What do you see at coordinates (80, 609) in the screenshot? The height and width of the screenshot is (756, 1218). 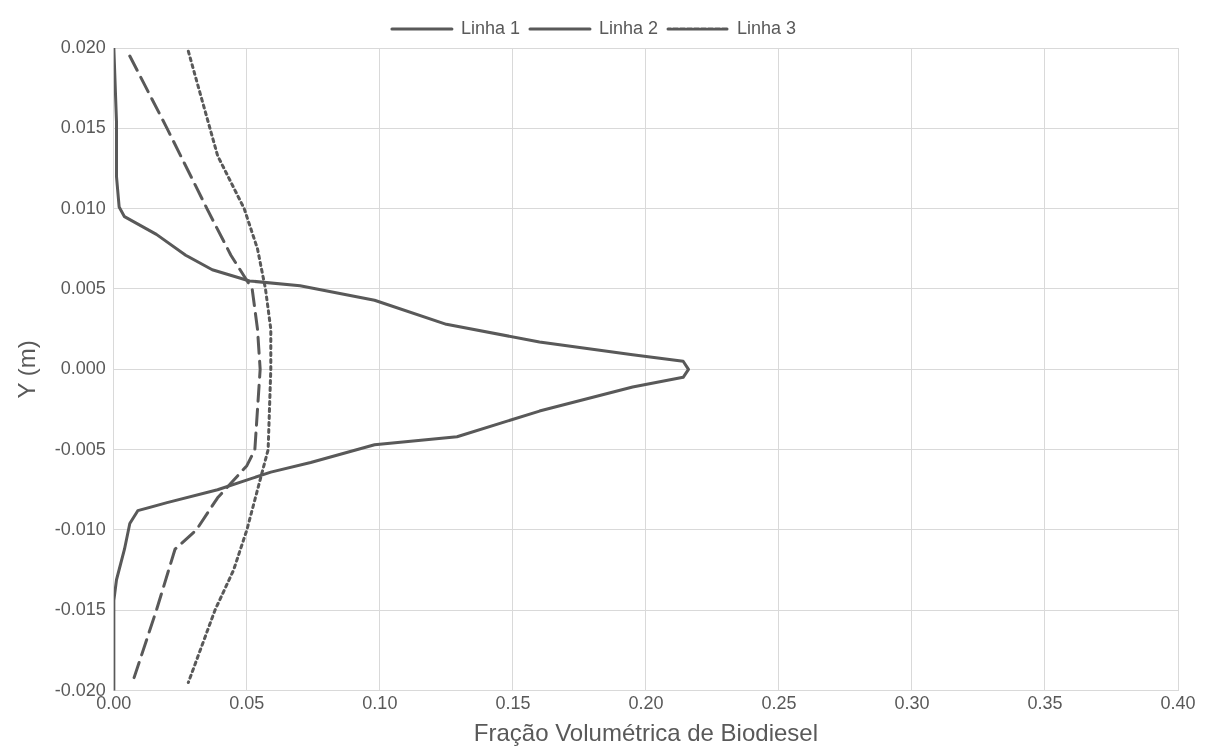 I see `y-tick-label: -0.015` at bounding box center [80, 609].